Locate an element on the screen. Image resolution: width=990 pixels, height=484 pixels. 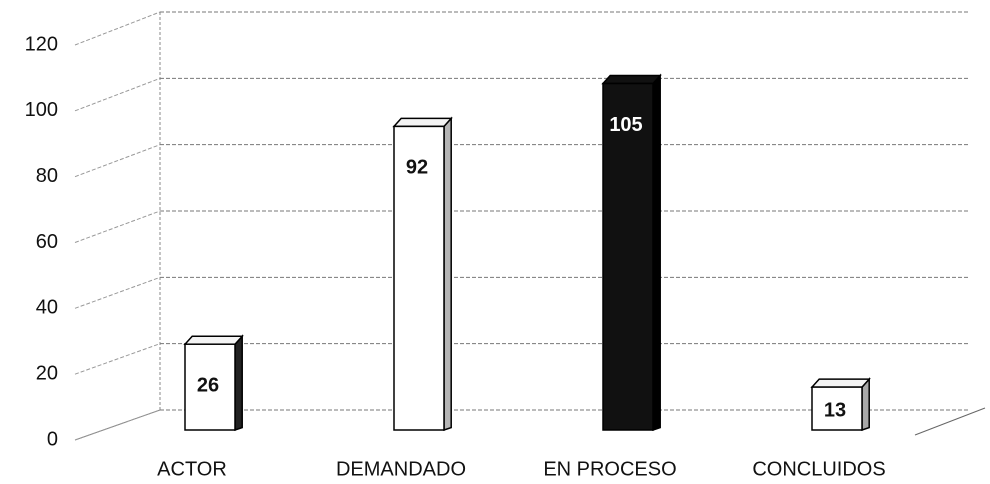
data-label: 105 is located at coordinates (625, 125).